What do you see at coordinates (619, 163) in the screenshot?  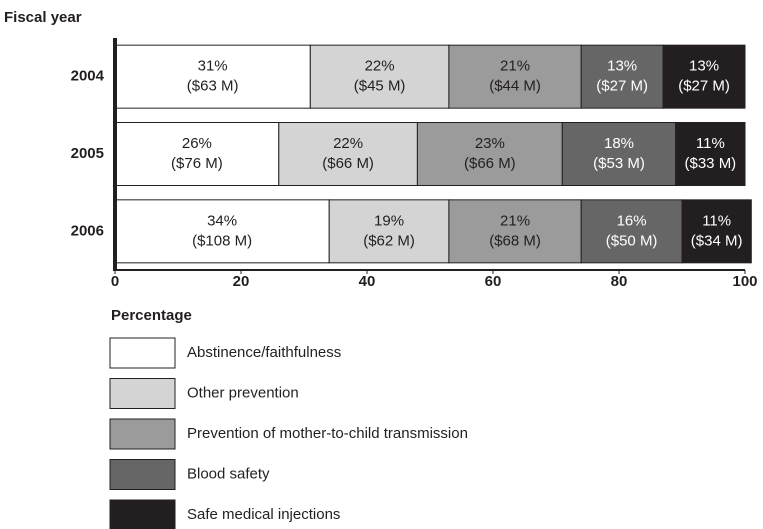 I see `amount-label: ($53 M)` at bounding box center [619, 163].